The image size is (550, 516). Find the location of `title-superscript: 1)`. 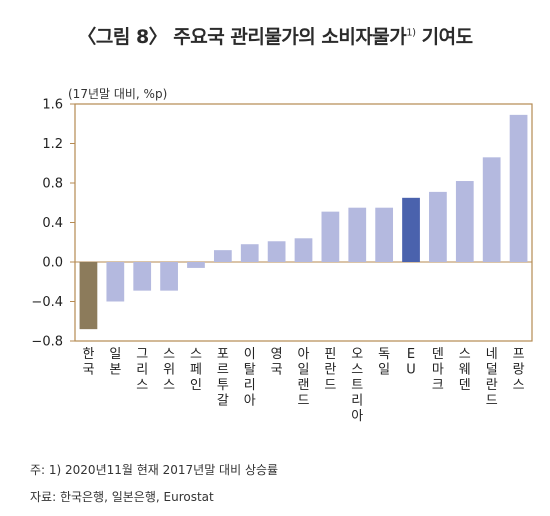

title-superscript: 1) is located at coordinates (411, 33).